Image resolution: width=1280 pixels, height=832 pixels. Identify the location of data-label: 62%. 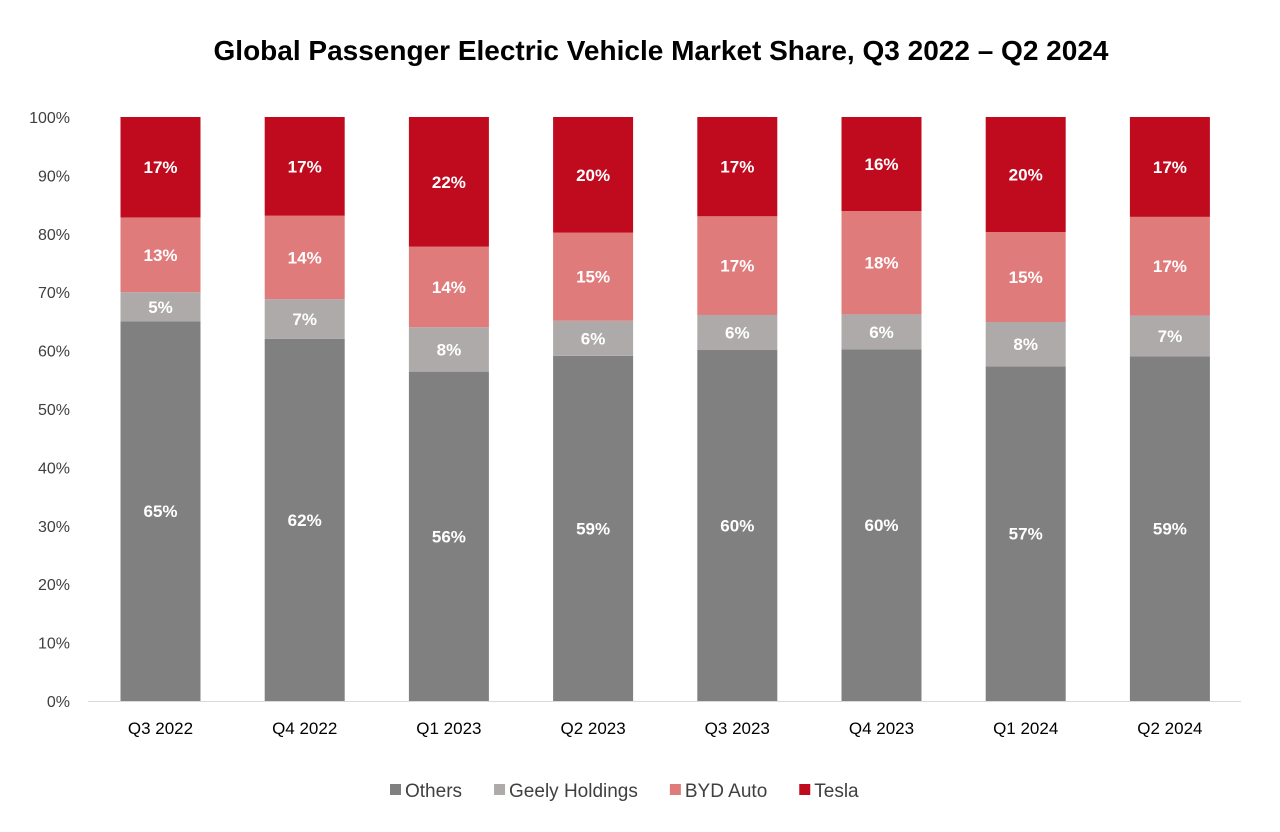
(305, 520).